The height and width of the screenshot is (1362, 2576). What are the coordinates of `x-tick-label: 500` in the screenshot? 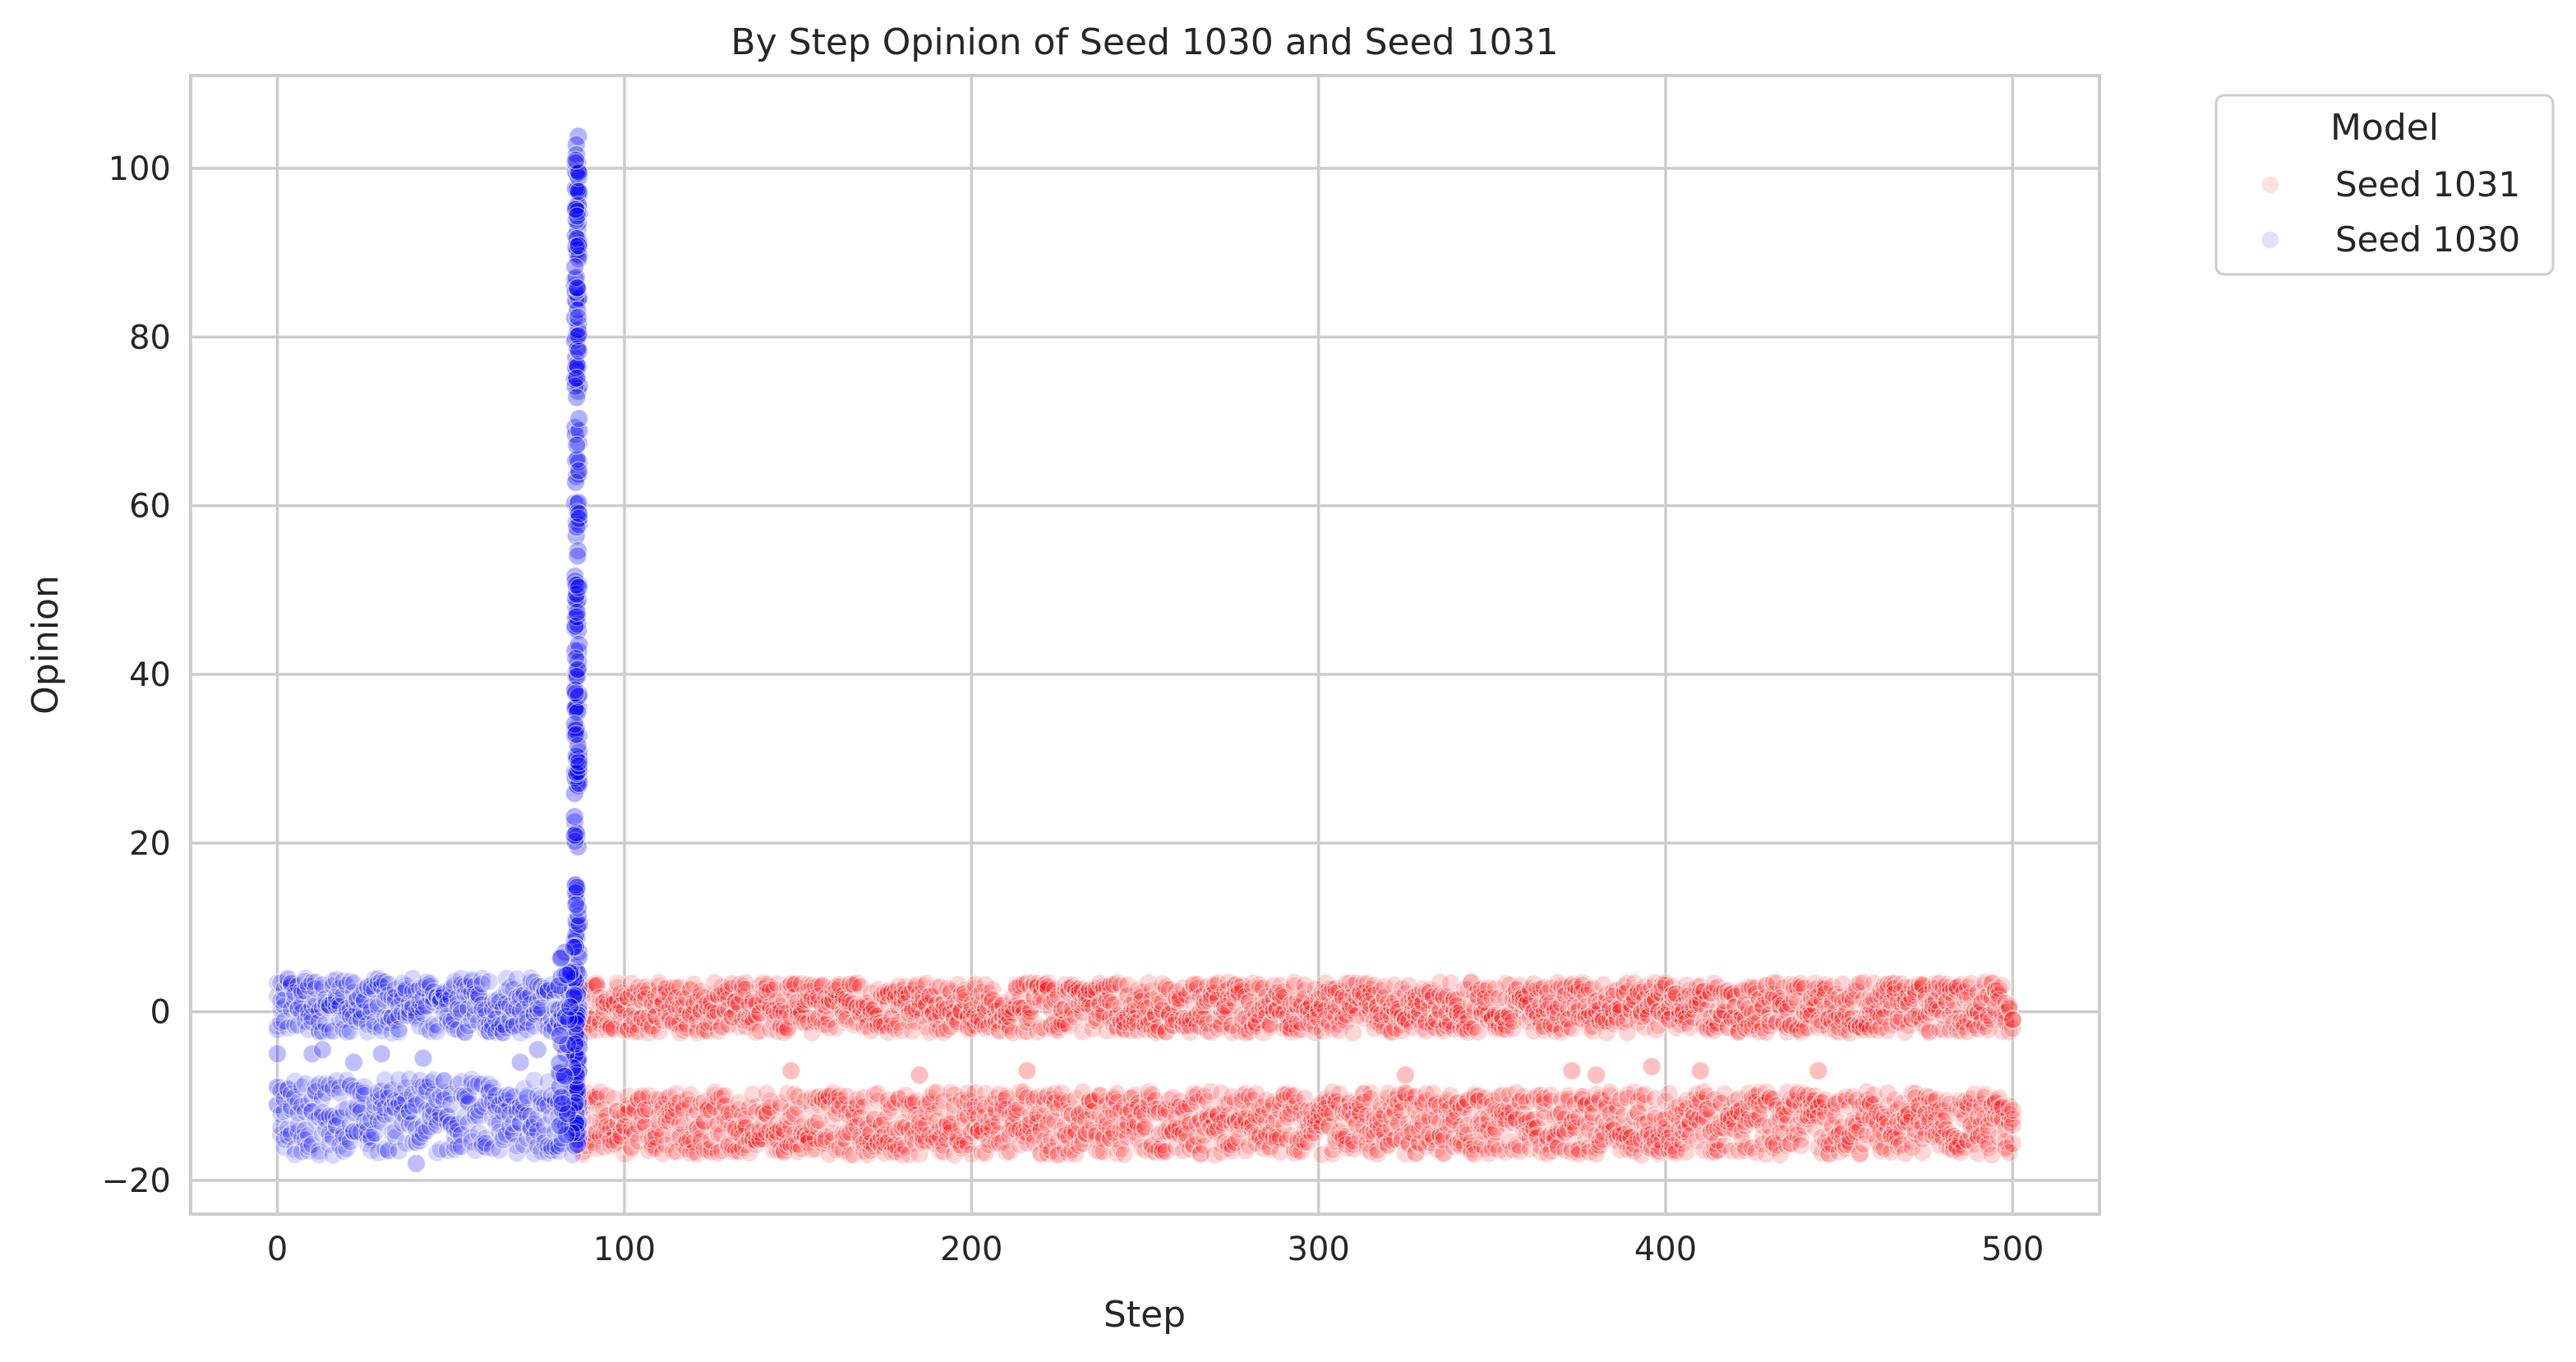 It's located at (2012, 1249).